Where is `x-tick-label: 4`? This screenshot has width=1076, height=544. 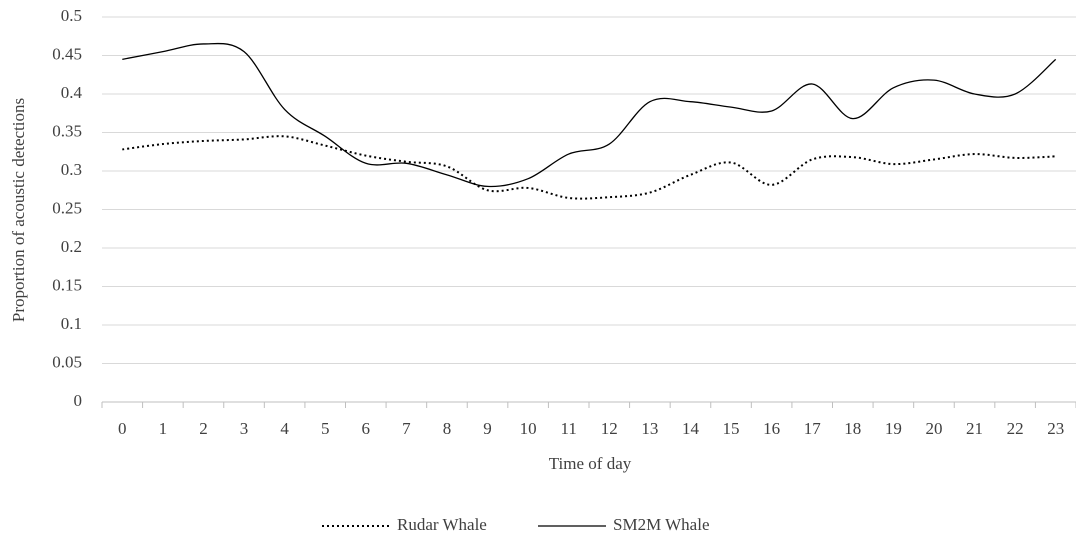 x-tick-label: 4 is located at coordinates (284, 428).